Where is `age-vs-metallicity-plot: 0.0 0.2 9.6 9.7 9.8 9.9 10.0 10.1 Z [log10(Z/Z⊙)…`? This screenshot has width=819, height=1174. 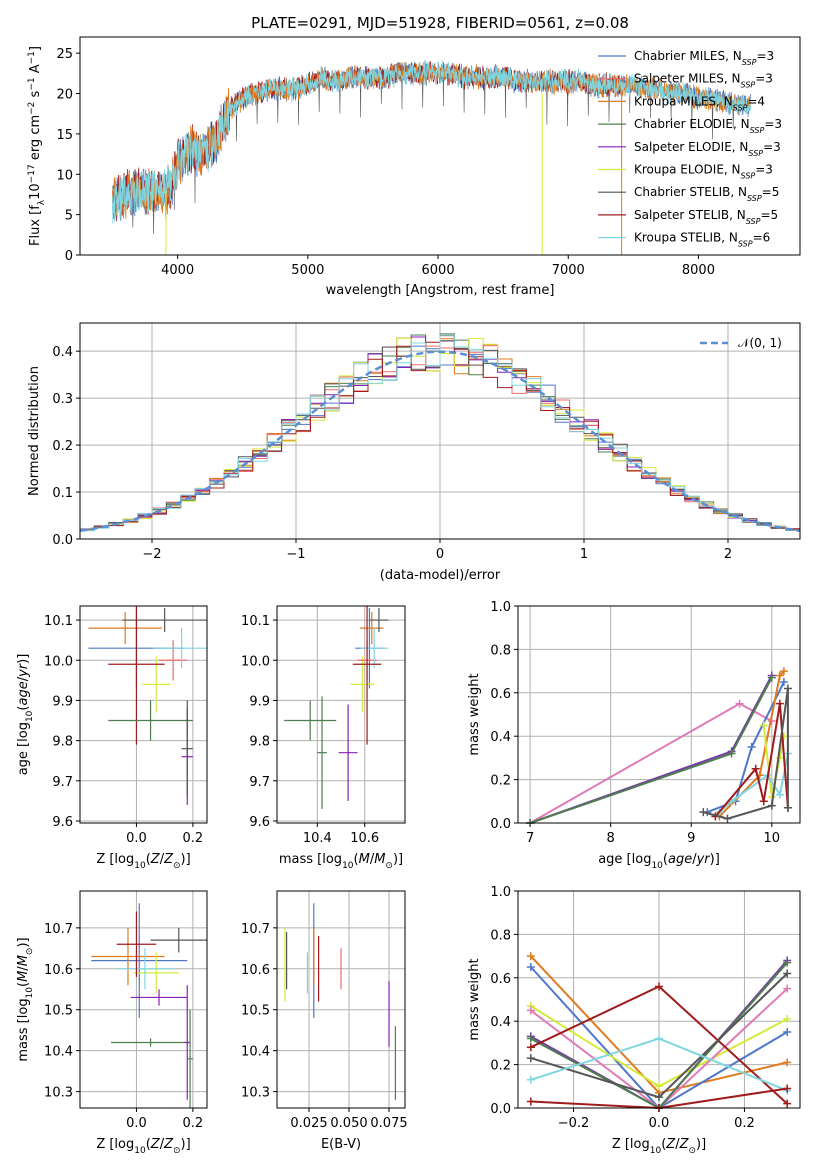
age-vs-metallicity-plot: 0.0 0.2 9.6 9.7 9.8 9.9 10.0 10.1 Z [log10(Z/Z⊙)… is located at coordinates (112, 738).